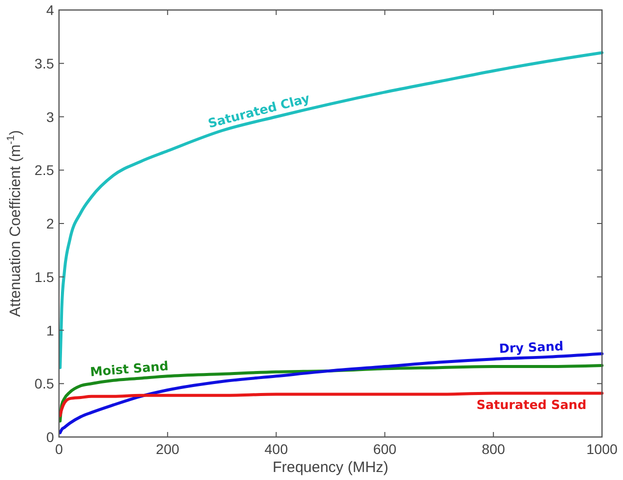 The width and height of the screenshot is (623, 480). What do you see at coordinates (494, 449) in the screenshot?
I see `x-tick-label: 800` at bounding box center [494, 449].